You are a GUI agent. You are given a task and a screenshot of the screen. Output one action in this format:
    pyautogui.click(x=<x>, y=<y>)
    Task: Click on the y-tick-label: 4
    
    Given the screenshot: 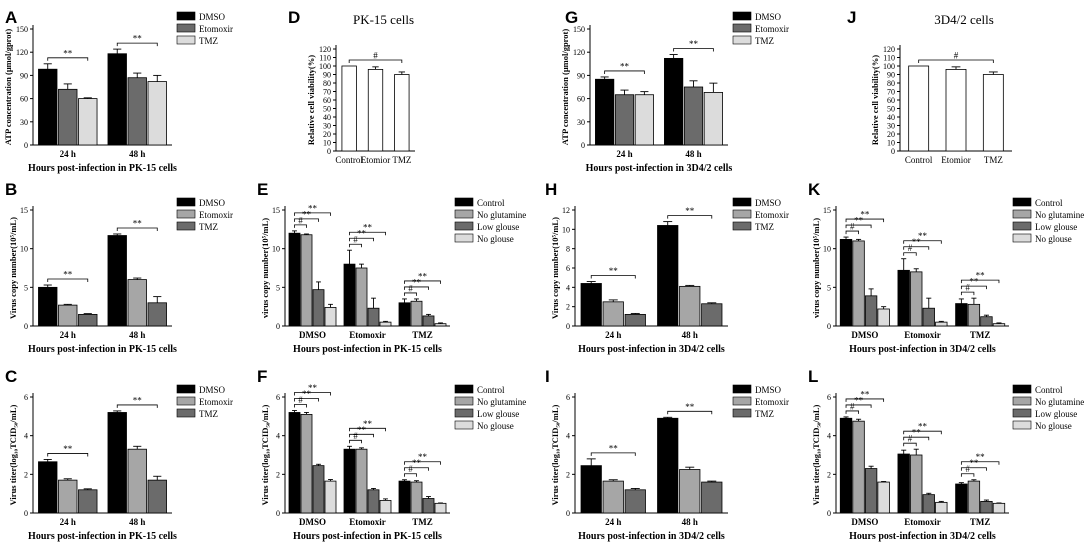 What is the action you would take?
    pyautogui.click(x=568, y=436)
    